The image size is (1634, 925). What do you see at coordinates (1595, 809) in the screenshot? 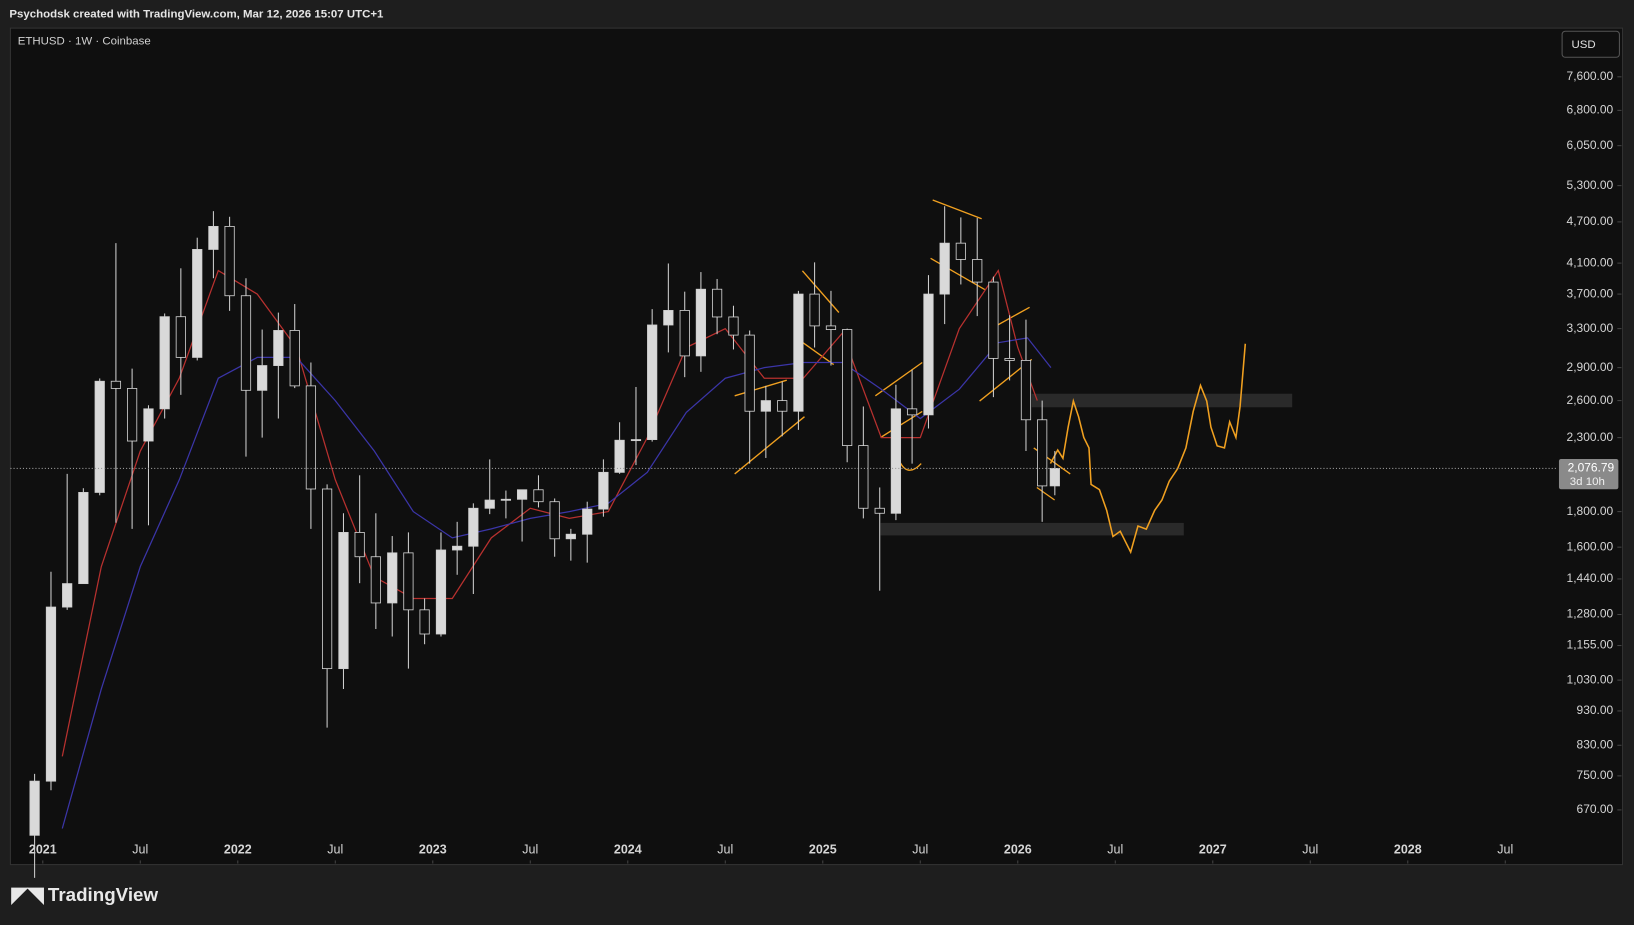
I see `y-tick-label: 670.00` at bounding box center [1595, 809].